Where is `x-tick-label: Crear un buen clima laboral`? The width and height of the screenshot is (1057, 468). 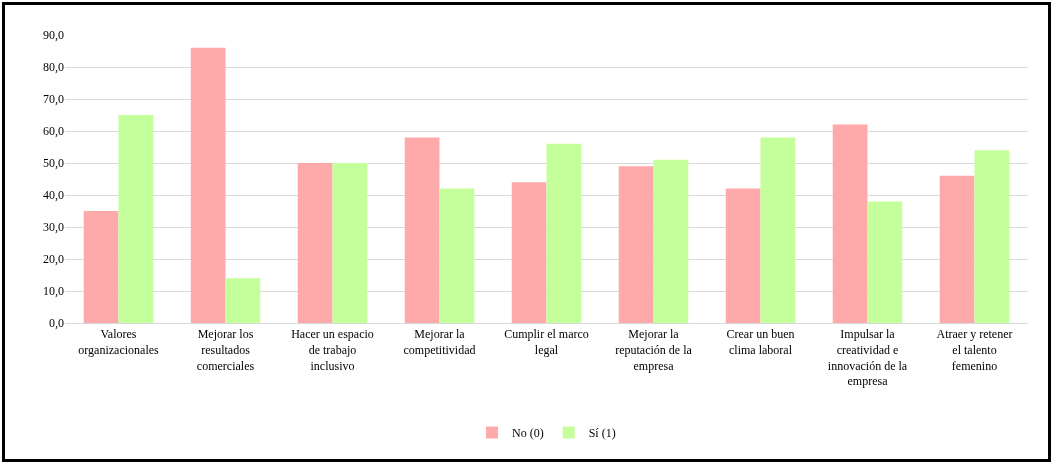
x-tick-label: Crear un buen clima laboral is located at coordinates (760, 342).